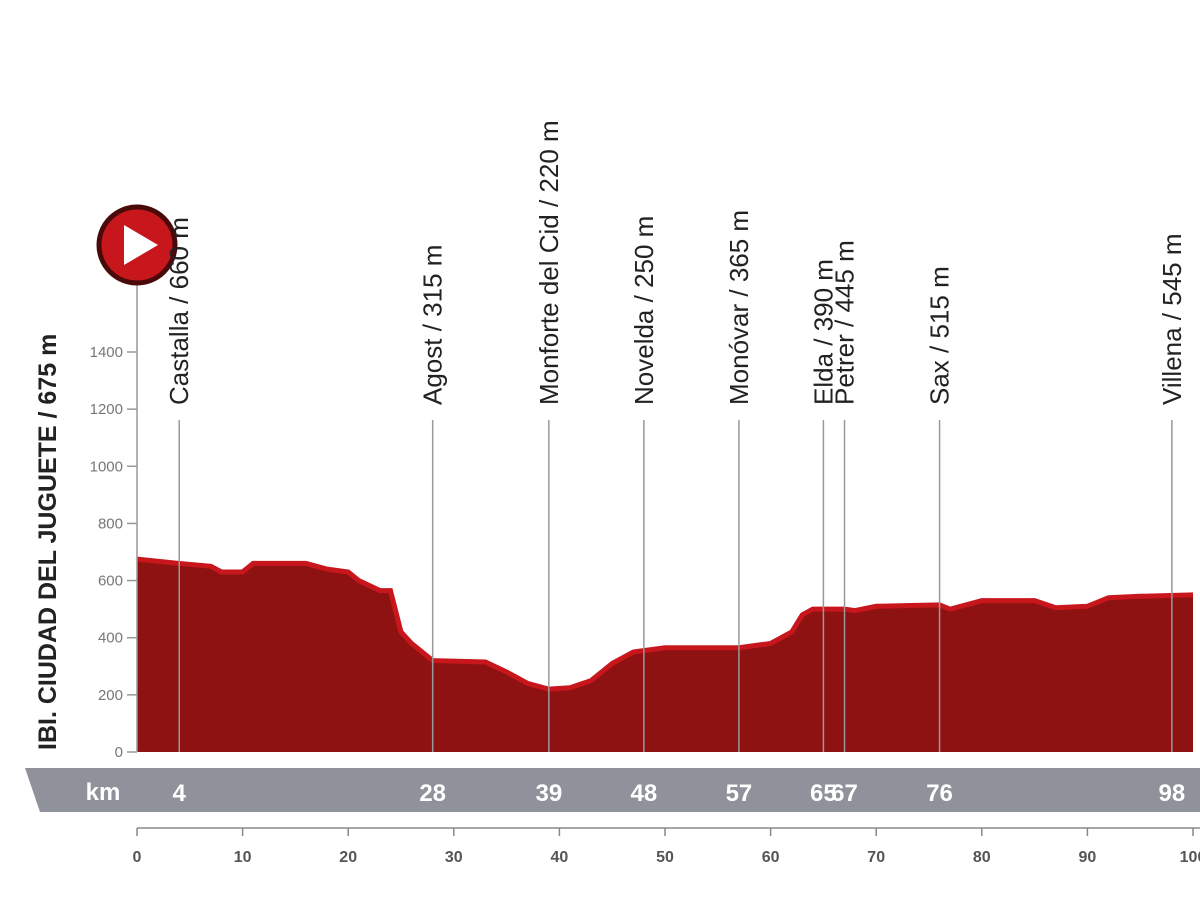 The image size is (1200, 900). Describe the element at coordinates (243, 857) in the screenshot. I see `x-tick-label: 10` at that location.